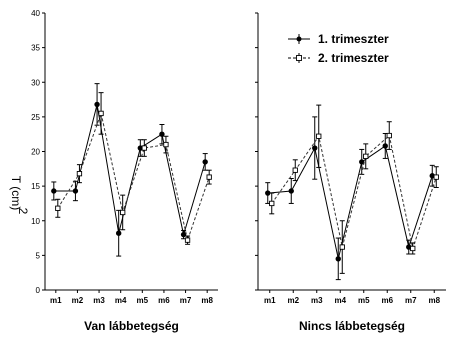  What do you see at coordinates (16, 193) in the screenshot?
I see `y-axis-label: T (cm)` at bounding box center [16, 193].